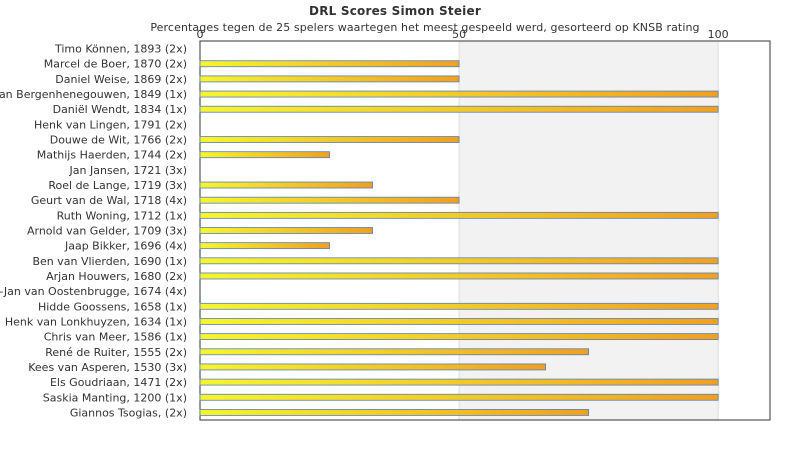 This screenshot has height=450, width=790. I want to click on category-label: Saskia Manting, 1200 (1x), so click(115, 397).